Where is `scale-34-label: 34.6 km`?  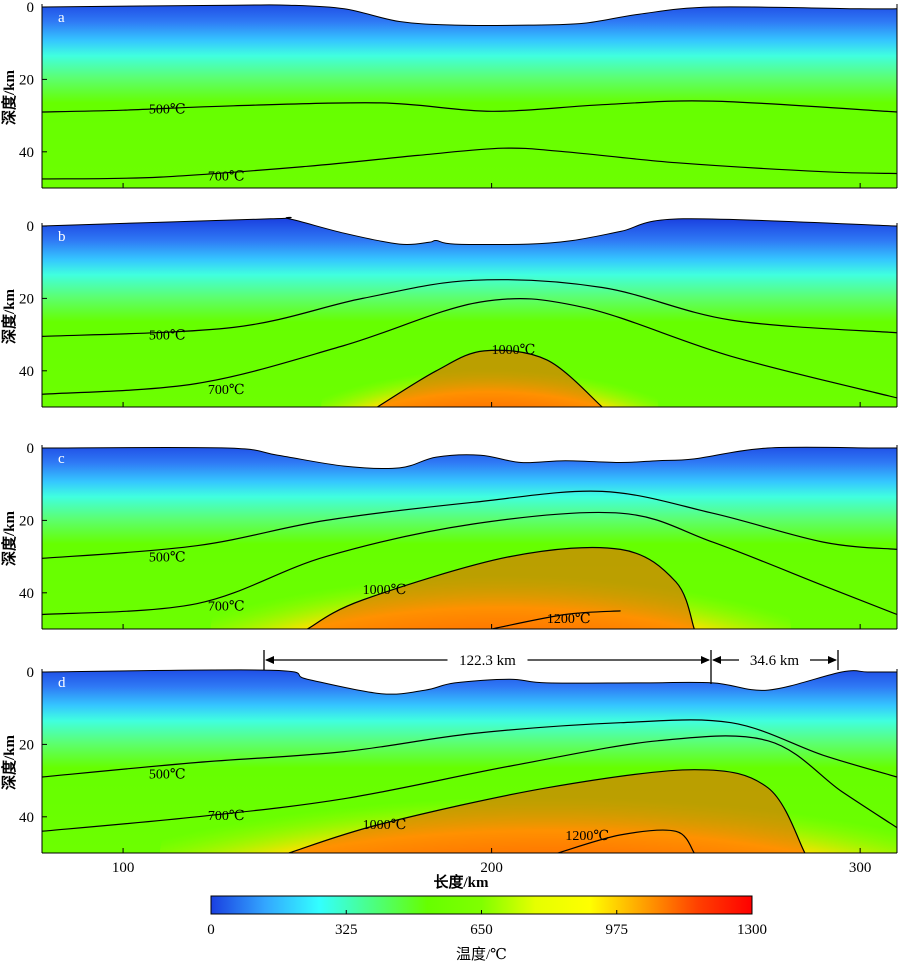 scale-34-label: 34.6 km is located at coordinates (775, 661).